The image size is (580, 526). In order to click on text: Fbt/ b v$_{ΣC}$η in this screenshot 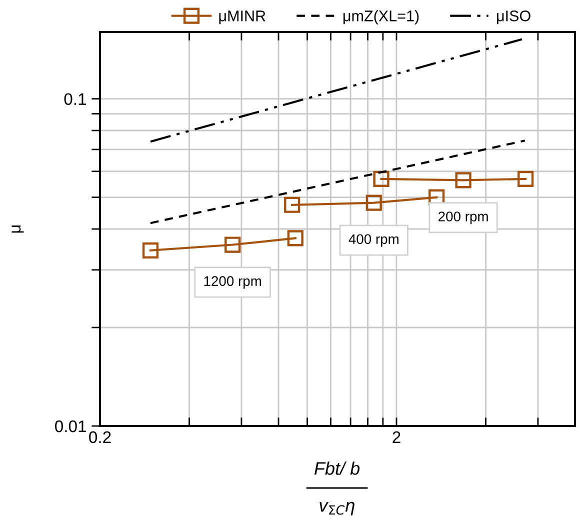, I will do `click(337, 489)`.